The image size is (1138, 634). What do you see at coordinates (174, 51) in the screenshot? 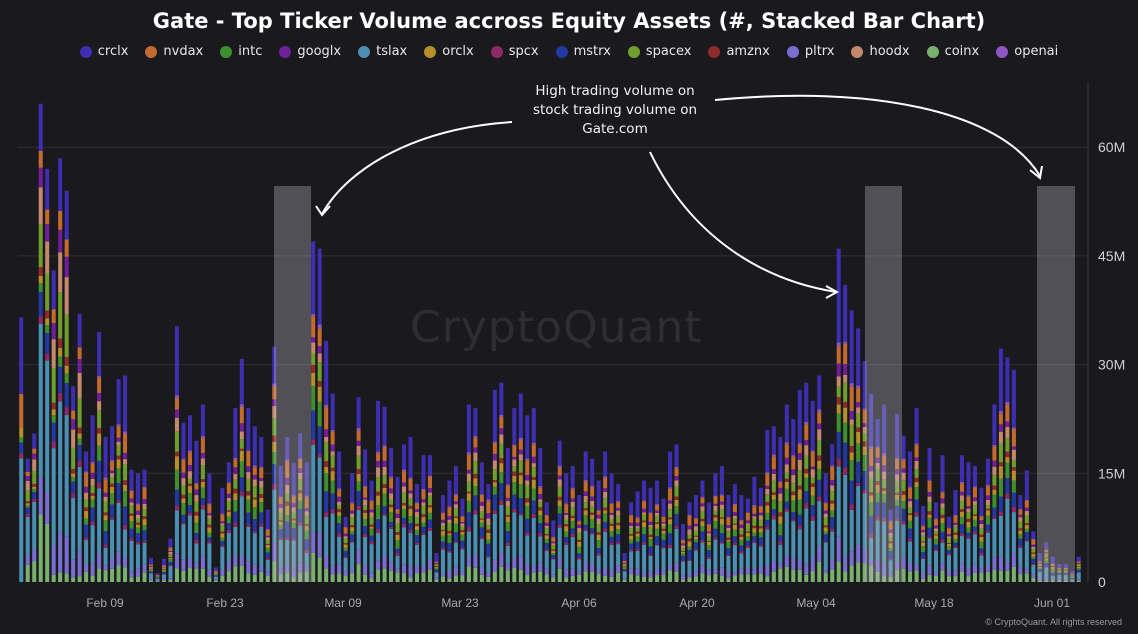
I see `legend-item-nvdax: nvdax` at bounding box center [174, 51].